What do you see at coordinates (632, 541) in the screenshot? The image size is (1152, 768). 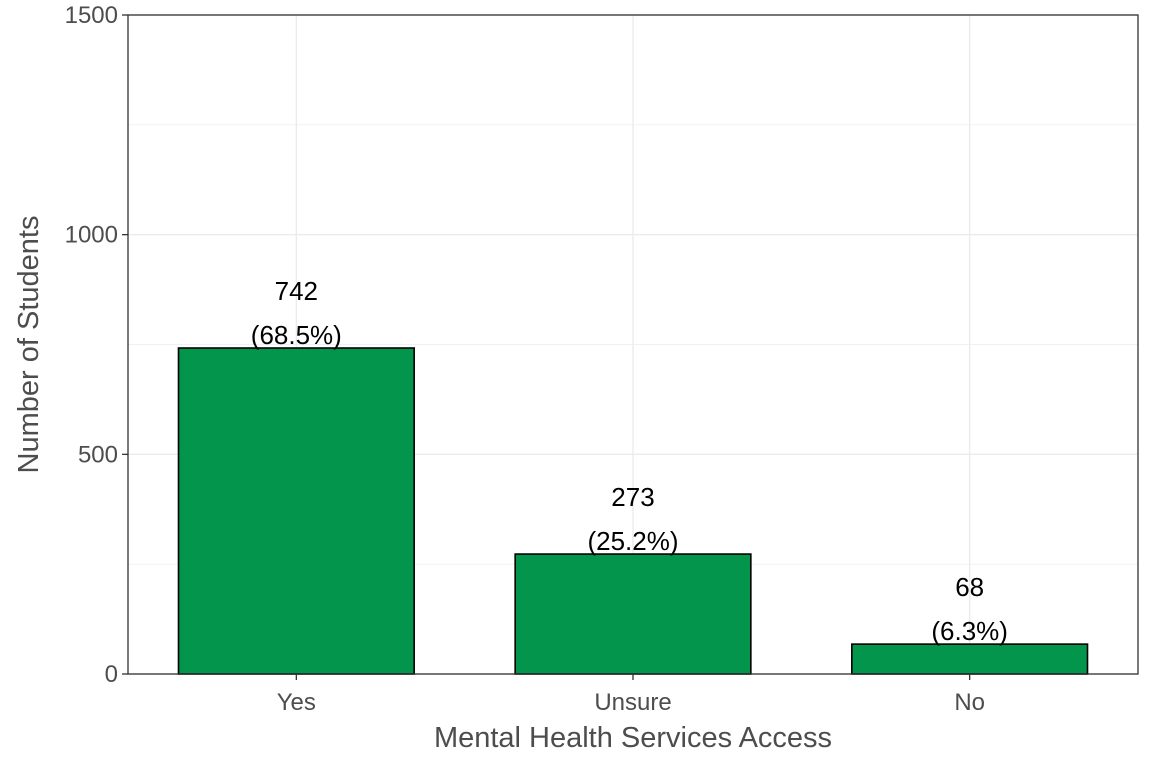 I see `data-label-percent: (25.2%)` at bounding box center [632, 541].